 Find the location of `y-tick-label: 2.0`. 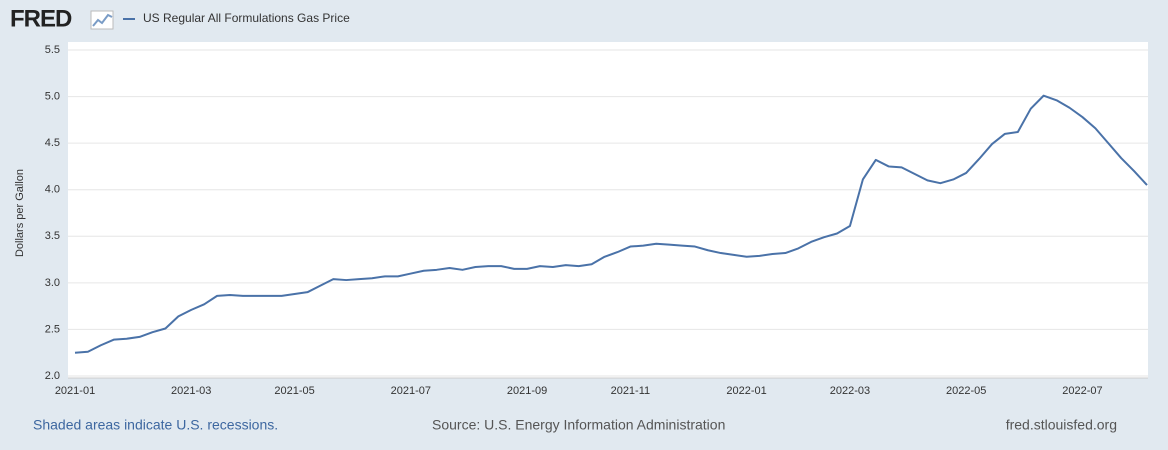

y-tick-label: 2.0 is located at coordinates (52, 376).